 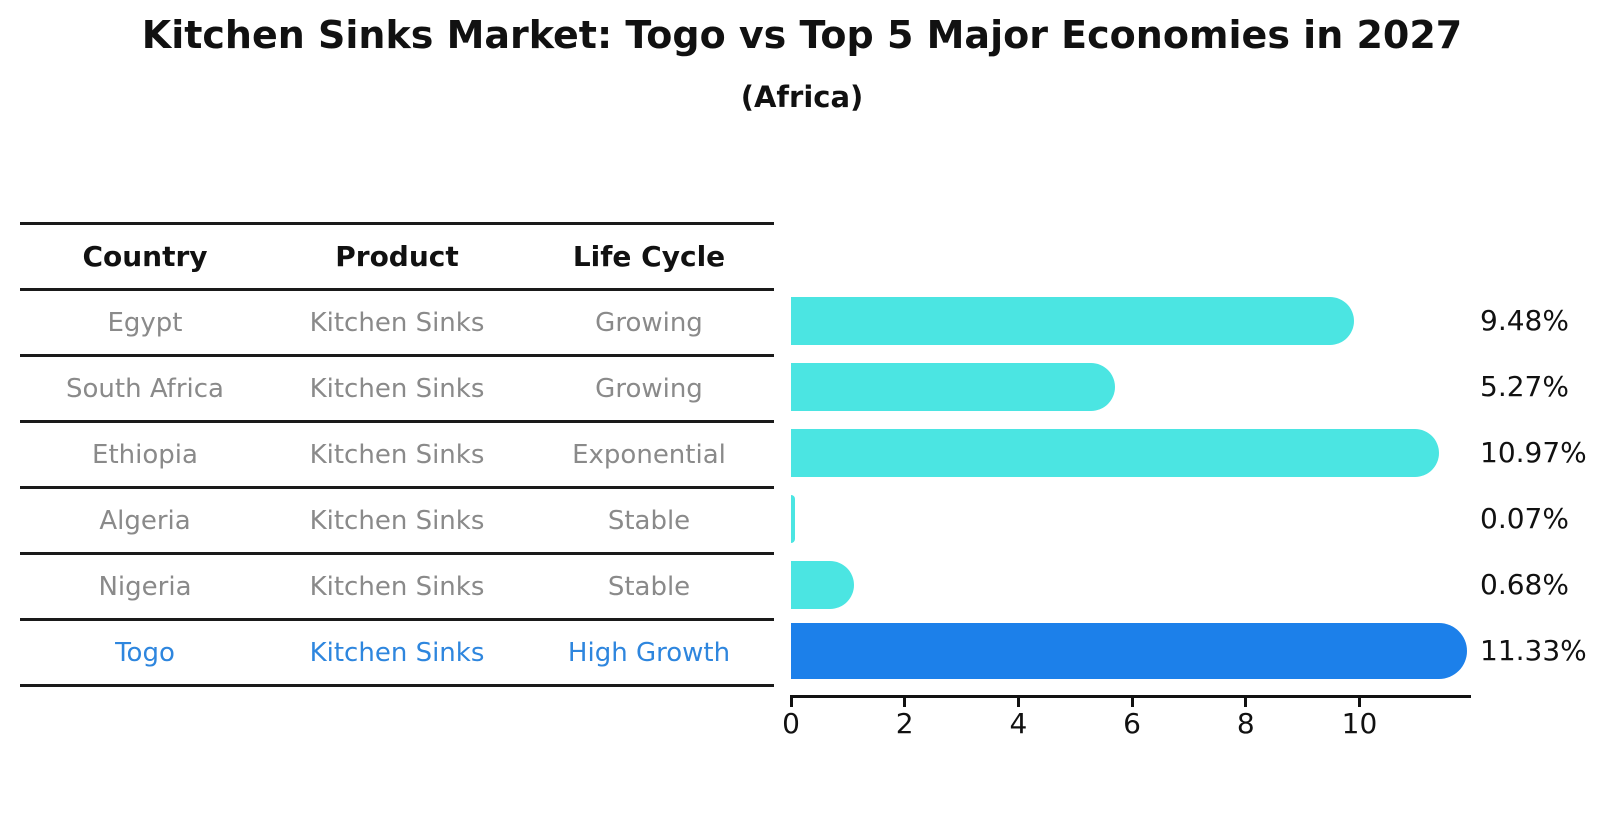 What do you see at coordinates (1359, 723) in the screenshot?
I see `x-tick-label-10: 10` at bounding box center [1359, 723].